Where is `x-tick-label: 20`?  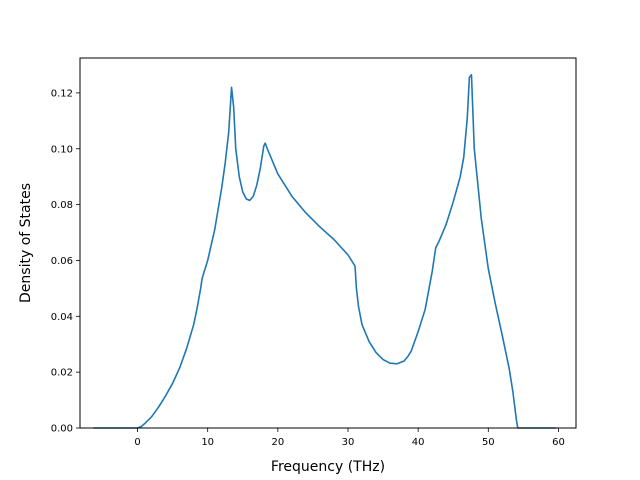
x-tick-label: 20 is located at coordinates (277, 442).